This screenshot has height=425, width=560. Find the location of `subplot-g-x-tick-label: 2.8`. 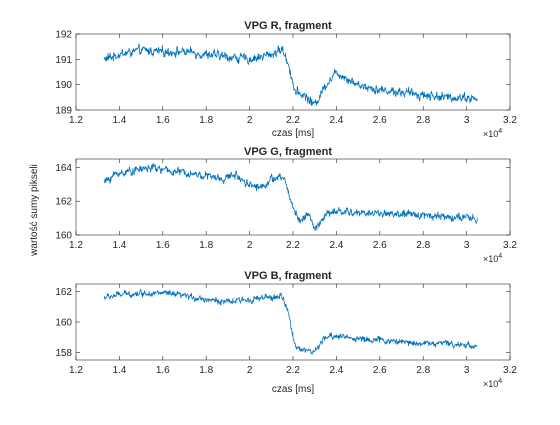

subplot-g-x-tick-label: 2.8 is located at coordinates (423, 245).